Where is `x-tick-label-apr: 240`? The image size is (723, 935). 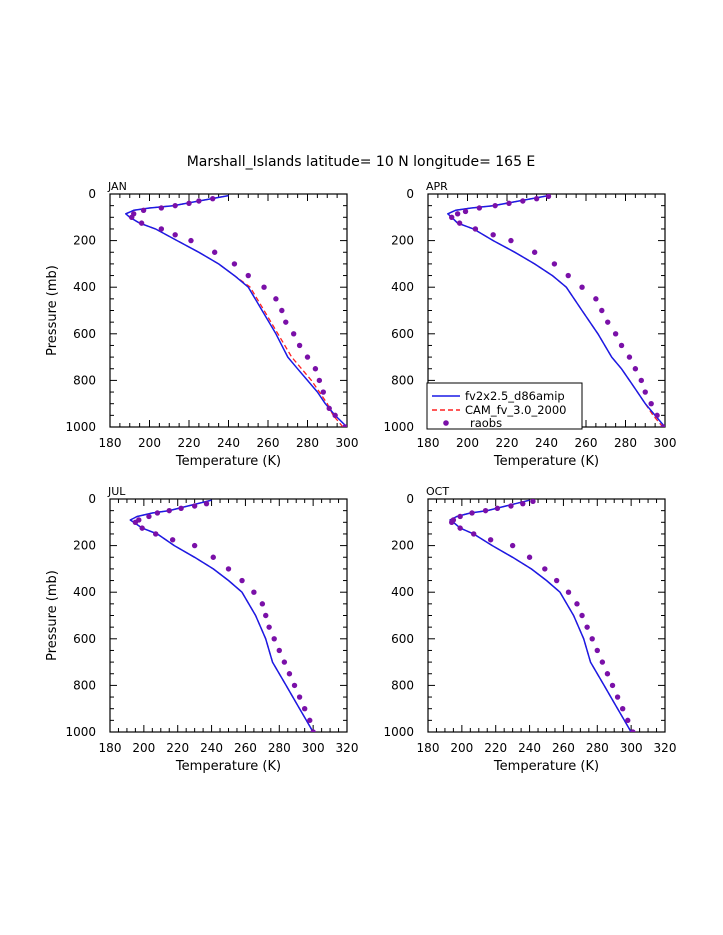
x-tick-label-apr: 240 is located at coordinates (546, 443).